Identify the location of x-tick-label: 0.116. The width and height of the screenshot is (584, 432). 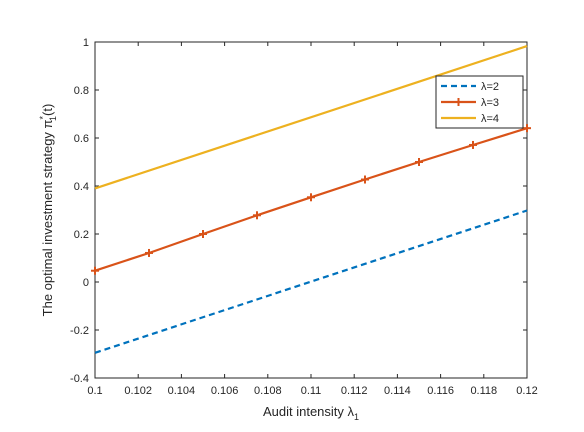
(440, 391).